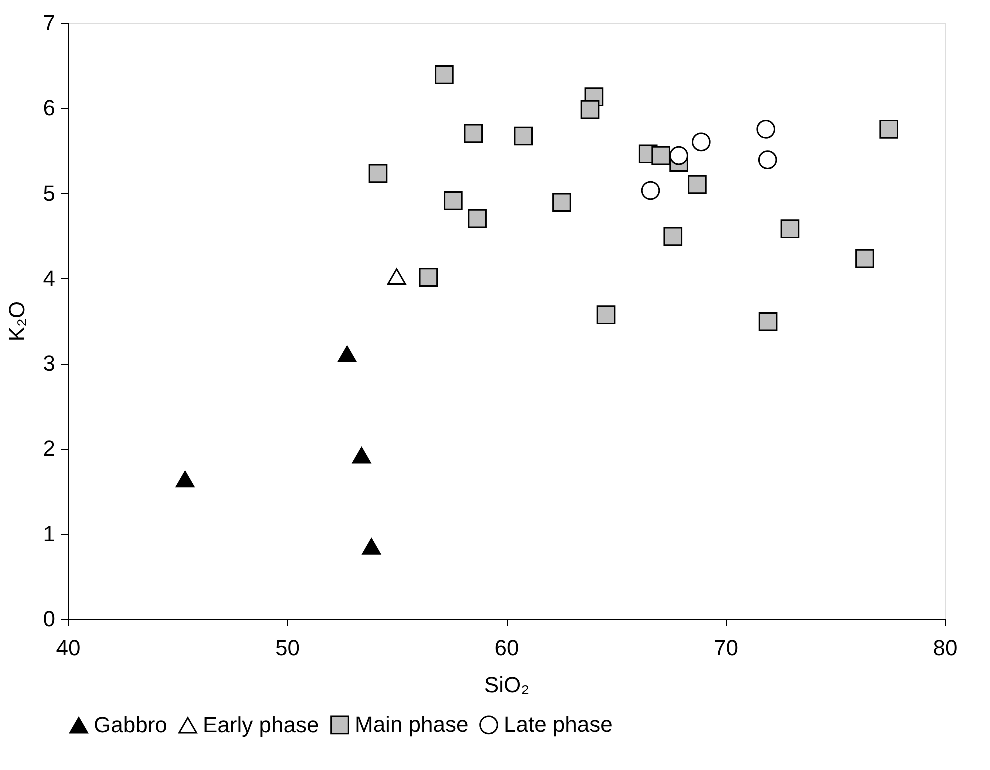 The width and height of the screenshot is (990, 770). Describe the element at coordinates (68, 648) in the screenshot. I see `x-tick-label: 40` at that location.